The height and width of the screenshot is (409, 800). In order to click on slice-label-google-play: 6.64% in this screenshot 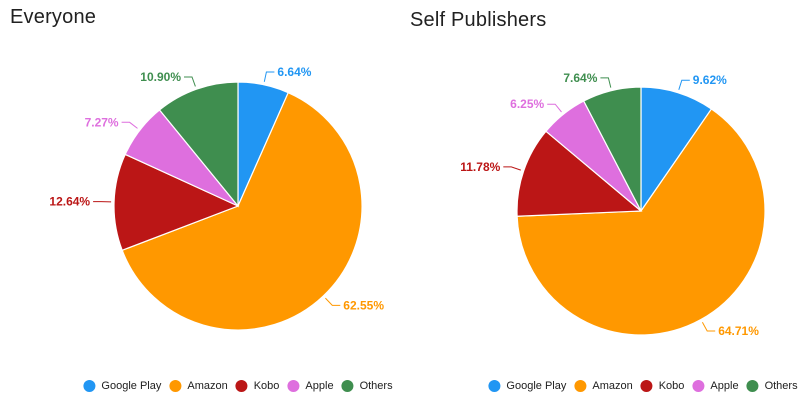, I will do `click(294, 72)`.